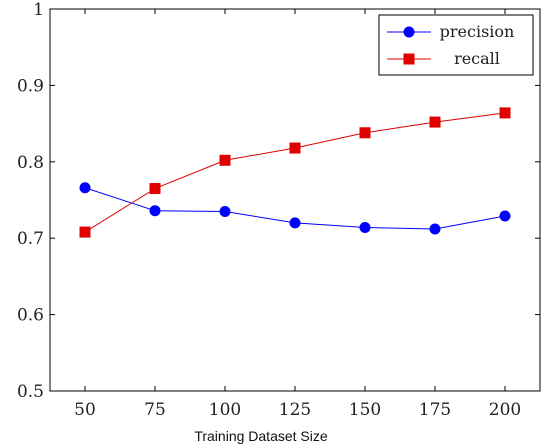 Image resolution: width=544 pixels, height=448 pixels. Describe the element at coordinates (38, 10) in the screenshot. I see `y-tick-label: 1` at that location.